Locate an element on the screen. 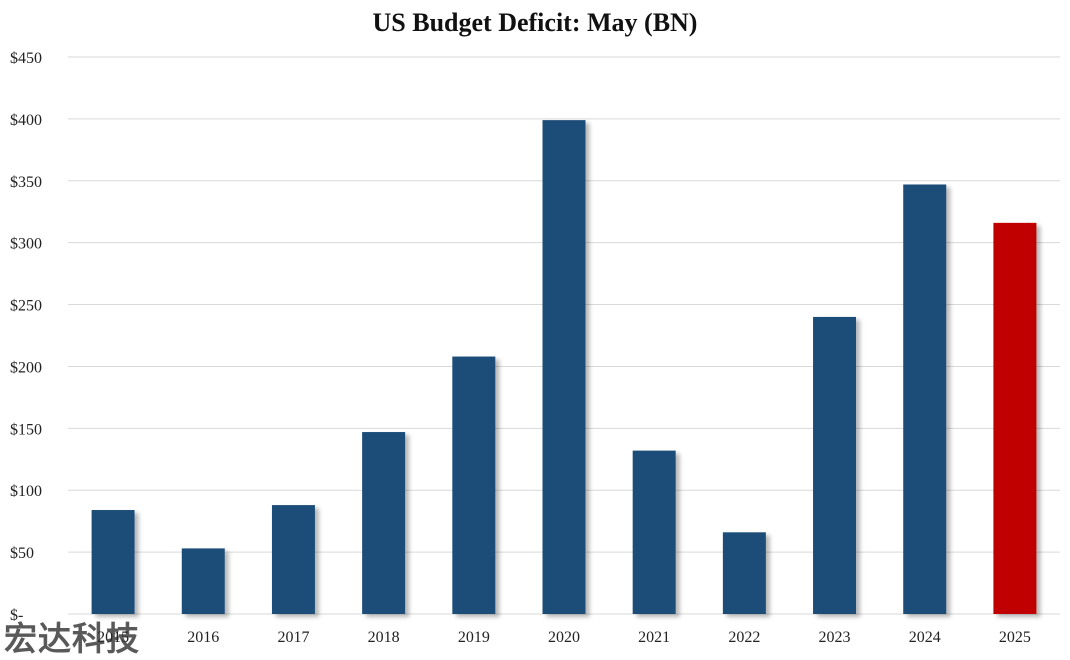 The width and height of the screenshot is (1070, 660). y-tick-label: $200 is located at coordinates (26, 367).